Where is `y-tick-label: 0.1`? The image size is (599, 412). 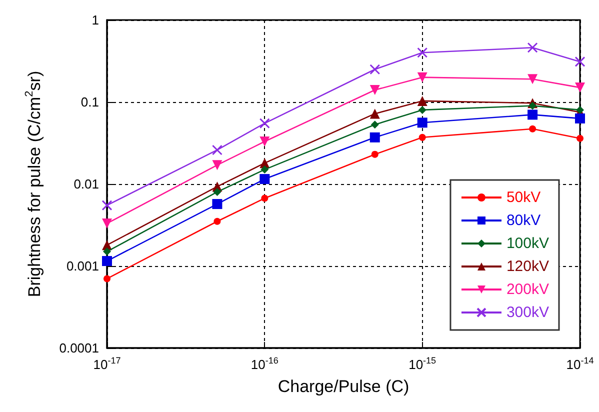 y-tick-label: 0.1 is located at coordinates (89, 102).